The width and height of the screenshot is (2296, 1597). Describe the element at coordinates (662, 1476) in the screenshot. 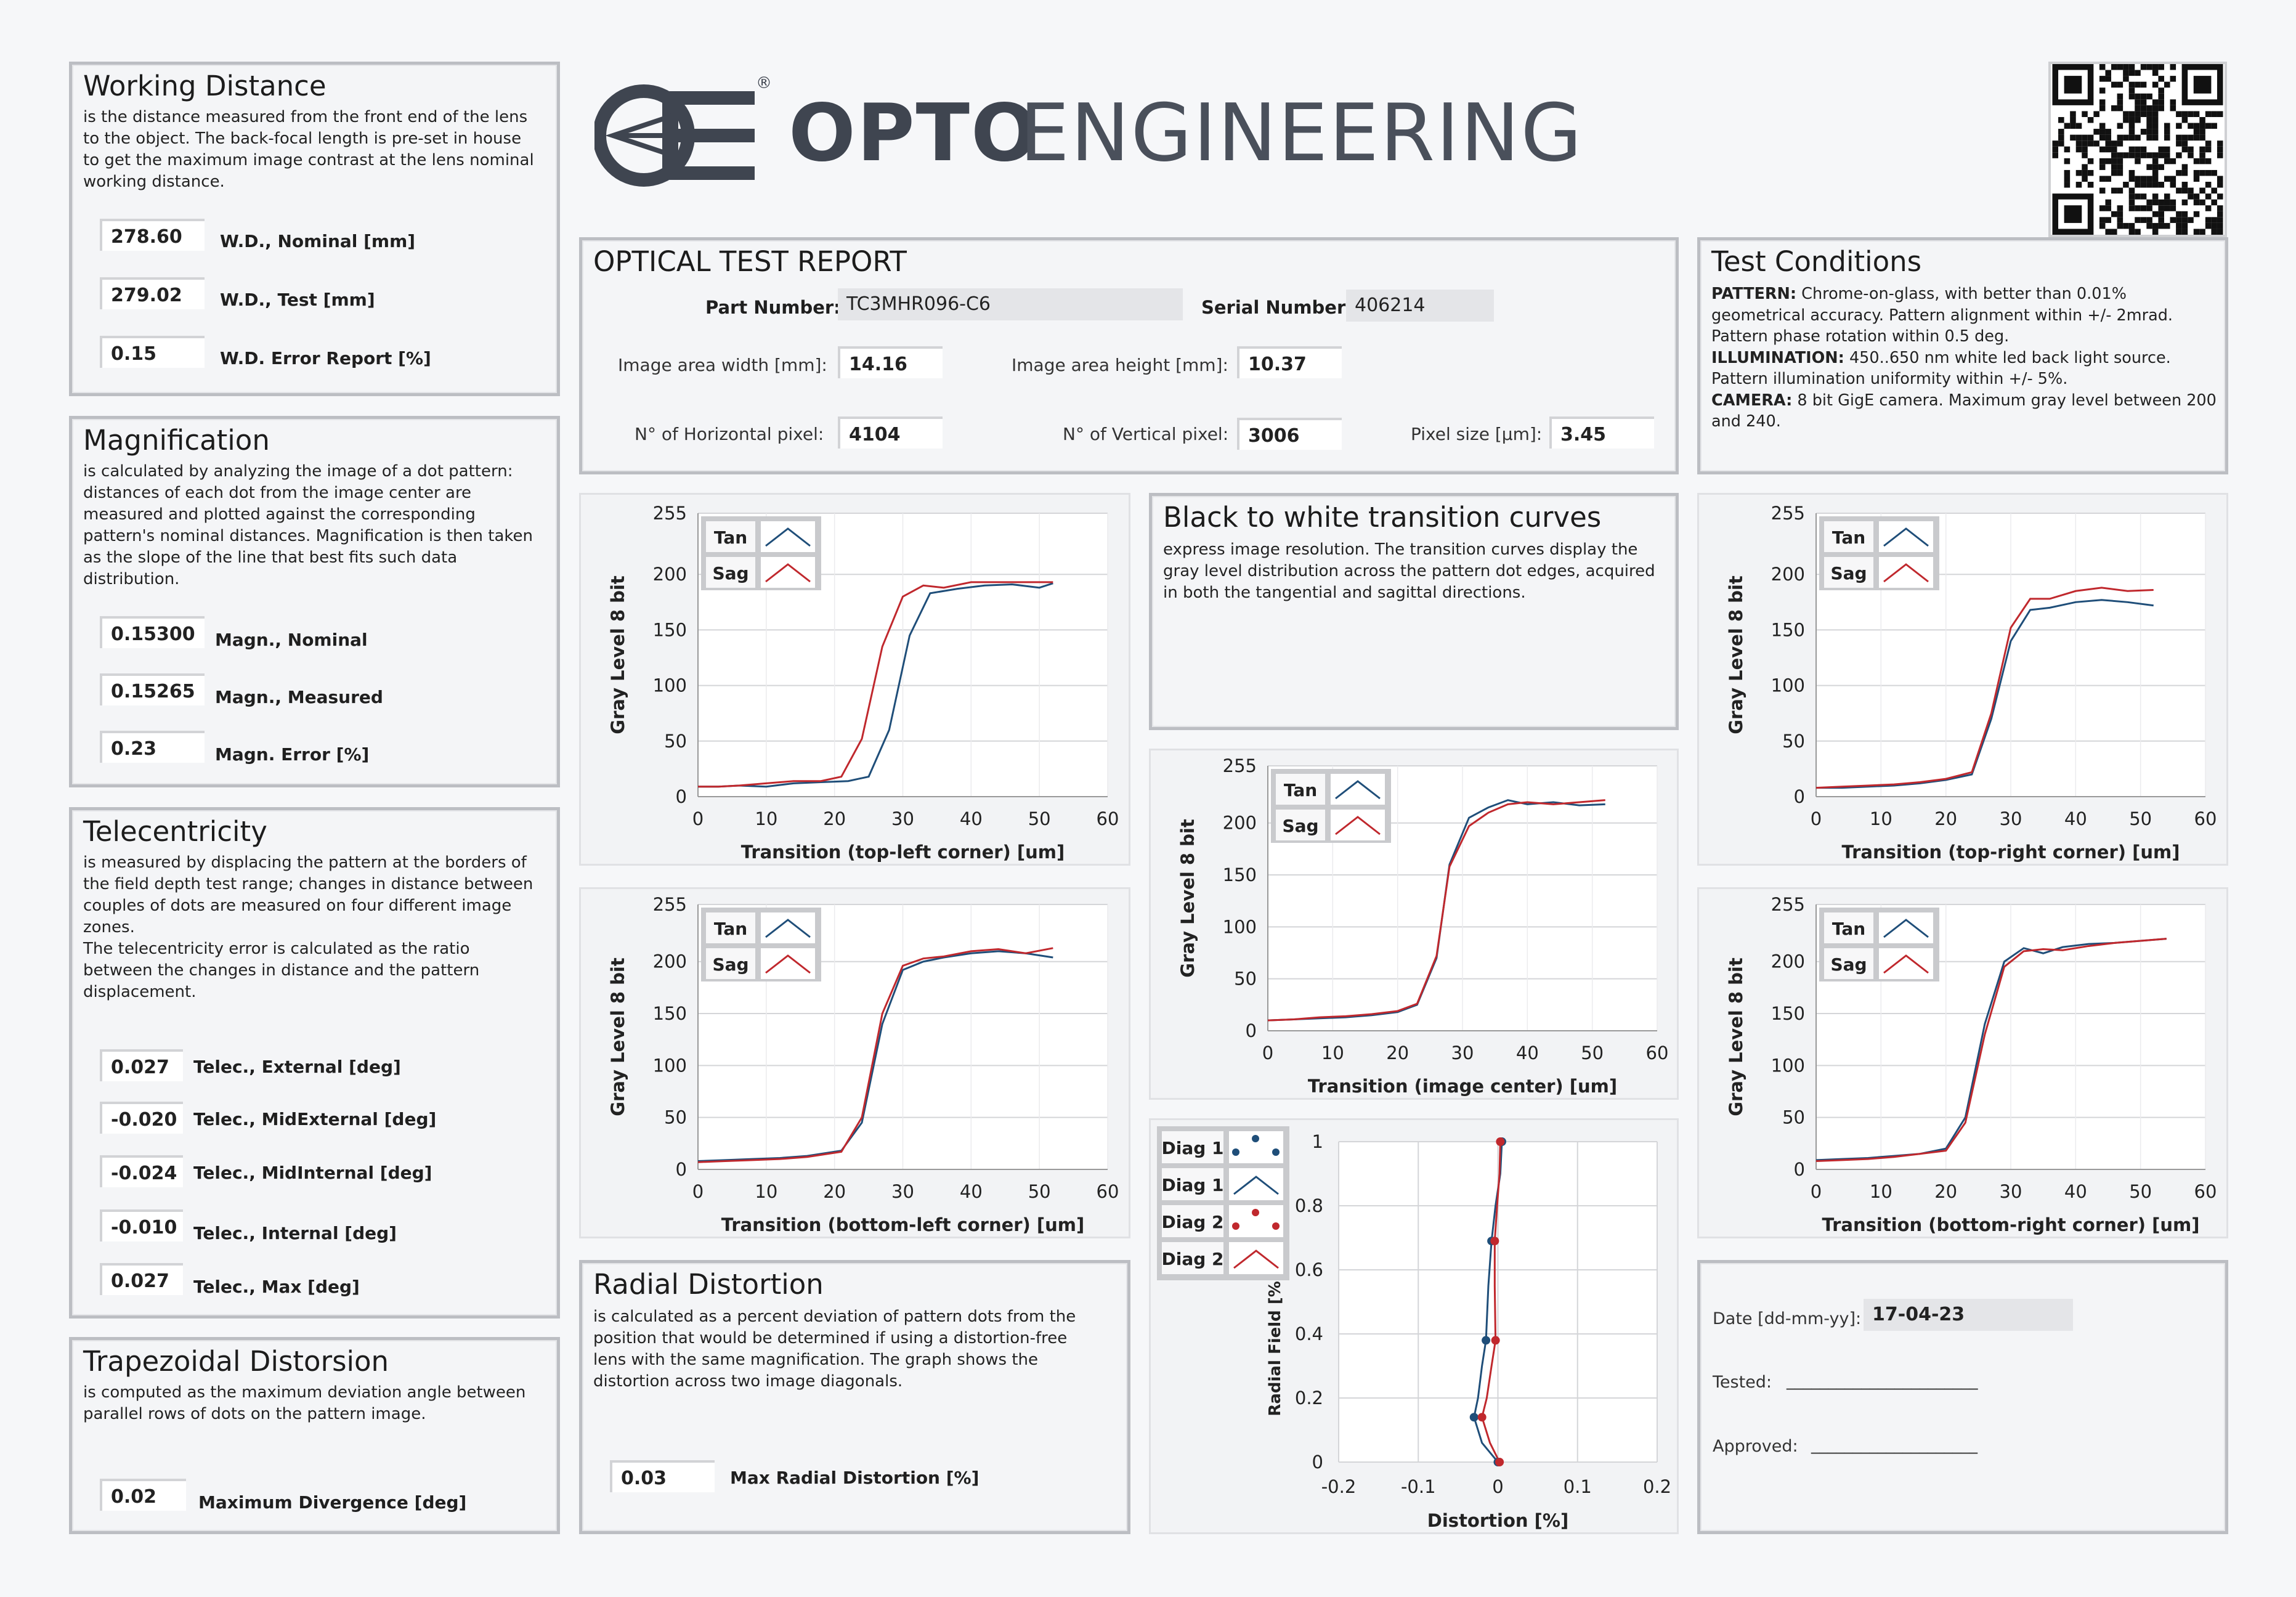

I see `max-radial-distortion-value: 0.03` at that location.